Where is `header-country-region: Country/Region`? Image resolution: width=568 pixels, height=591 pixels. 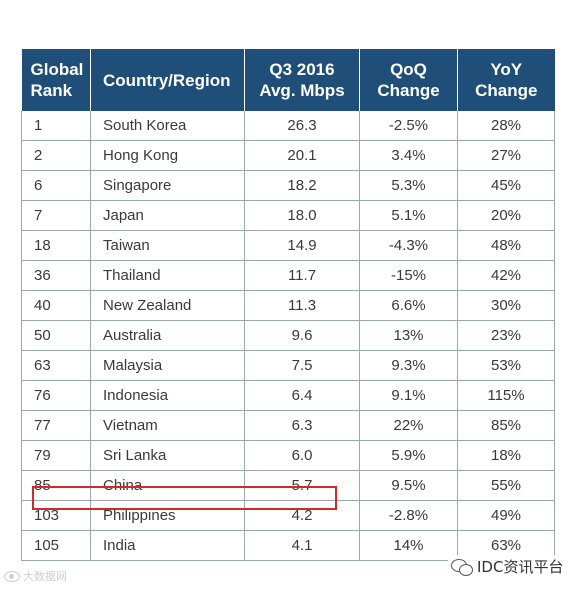
header-country-region: Country/Region is located at coordinates (167, 80).